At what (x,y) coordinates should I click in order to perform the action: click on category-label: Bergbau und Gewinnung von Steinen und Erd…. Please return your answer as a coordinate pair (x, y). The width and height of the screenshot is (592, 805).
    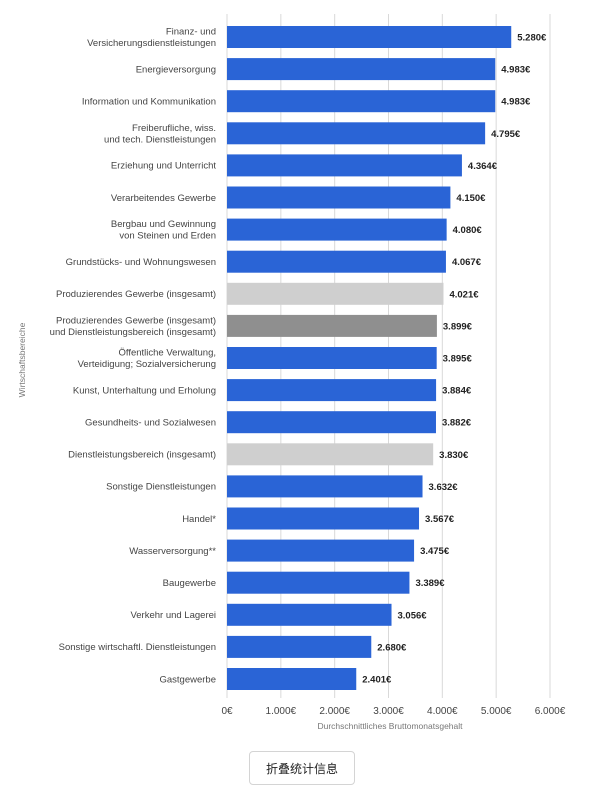
    Looking at the image, I should click on (163, 230).